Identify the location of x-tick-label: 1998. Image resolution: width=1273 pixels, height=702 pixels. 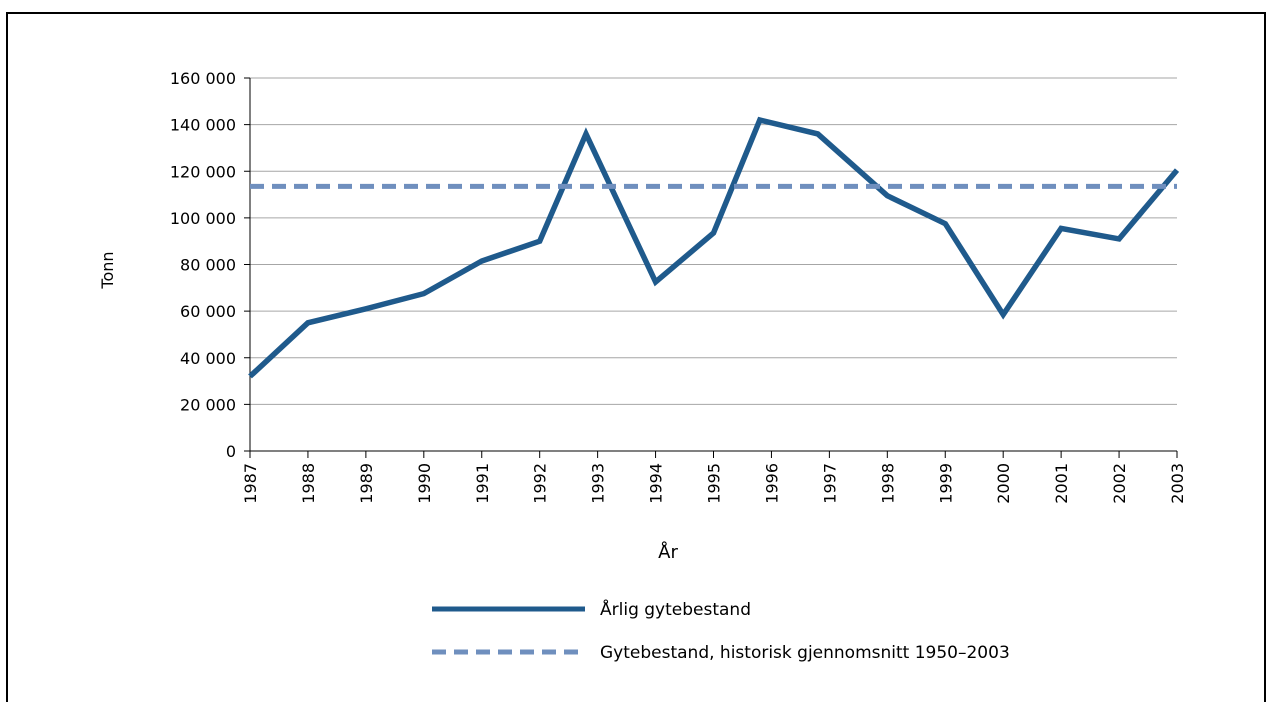
(887, 483).